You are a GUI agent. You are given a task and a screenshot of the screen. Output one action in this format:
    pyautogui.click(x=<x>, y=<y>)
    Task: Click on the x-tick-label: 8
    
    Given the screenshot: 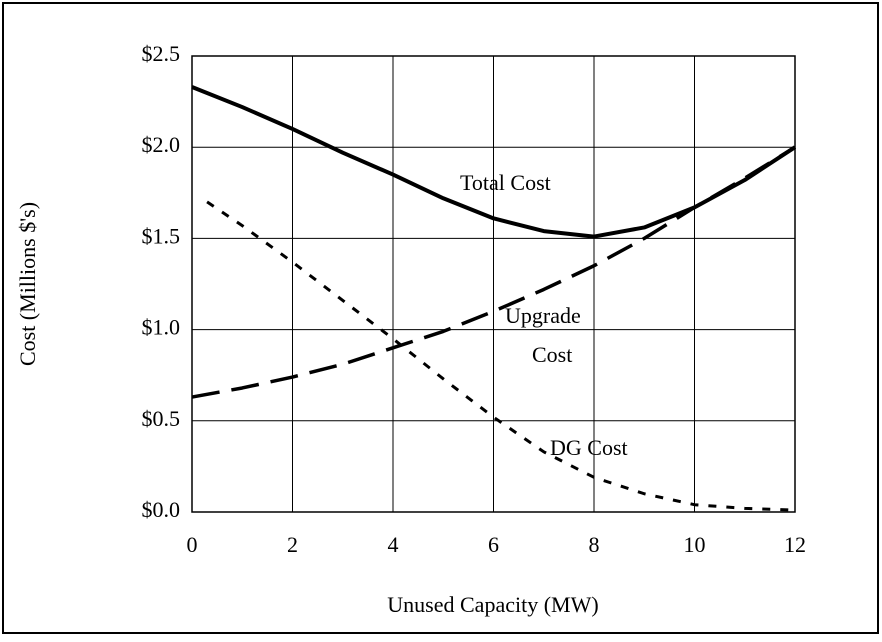 What is the action you would take?
    pyautogui.click(x=594, y=544)
    